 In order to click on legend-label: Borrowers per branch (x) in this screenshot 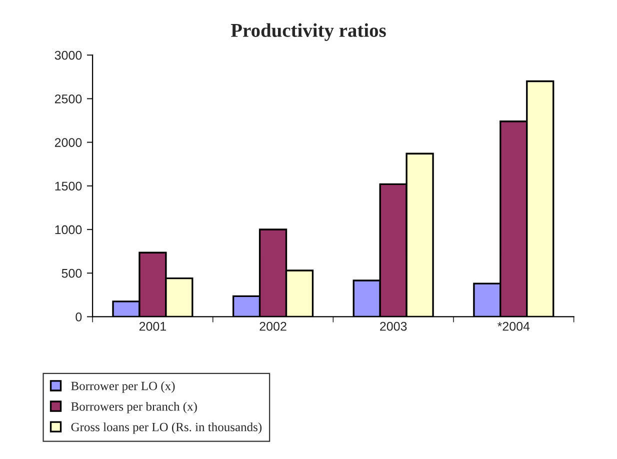, I will do `click(134, 408)`.